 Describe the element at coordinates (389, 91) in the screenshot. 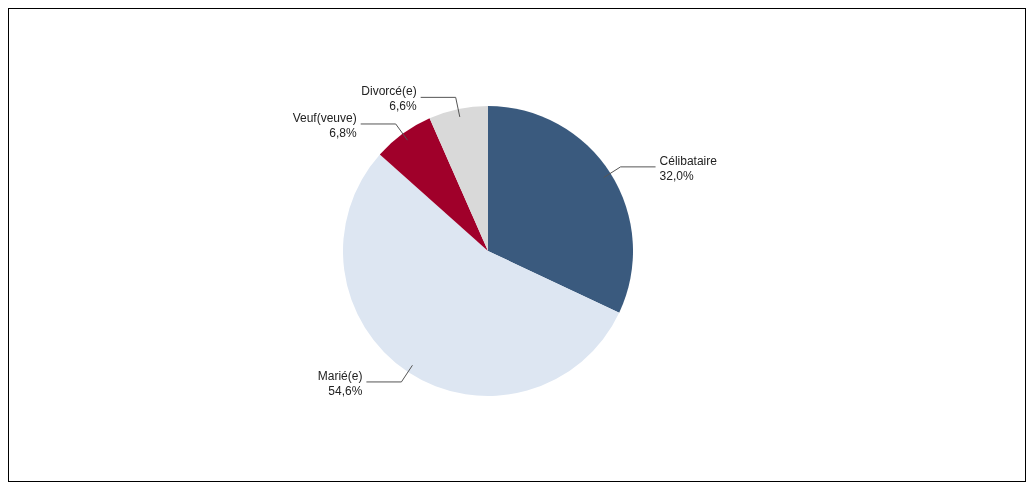

I see `slice-label: Divorcé(e)` at that location.